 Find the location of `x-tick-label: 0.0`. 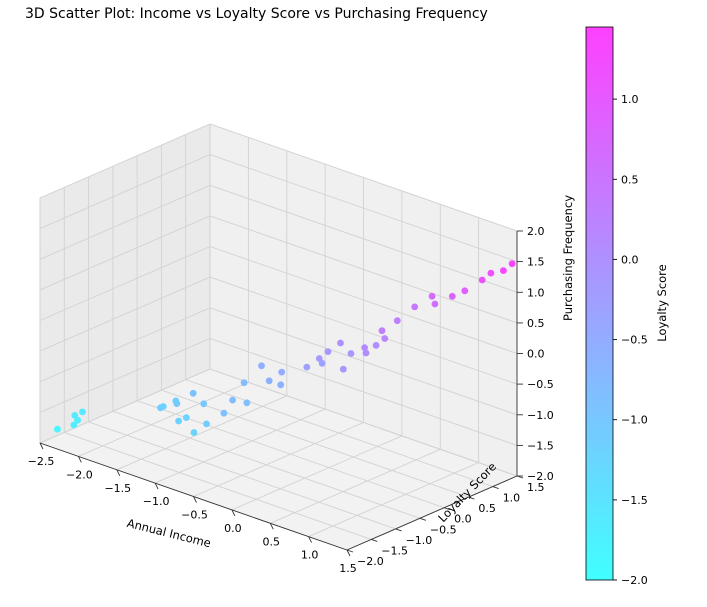

x-tick-label: 0.0 is located at coordinates (233, 528).